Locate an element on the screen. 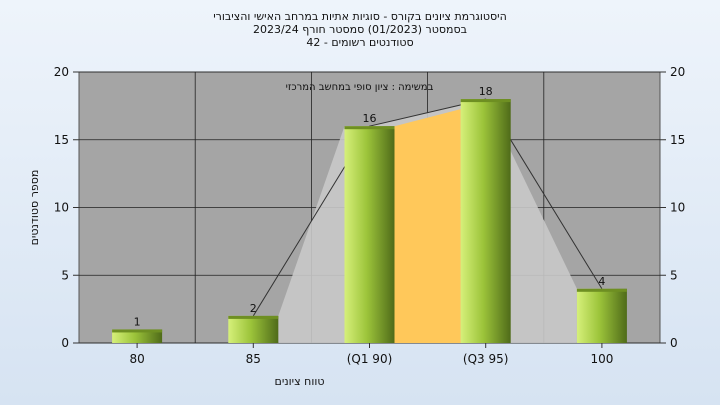 The width and height of the screenshot is (720, 405). y-tick-label-left: 15 is located at coordinates (61, 140).